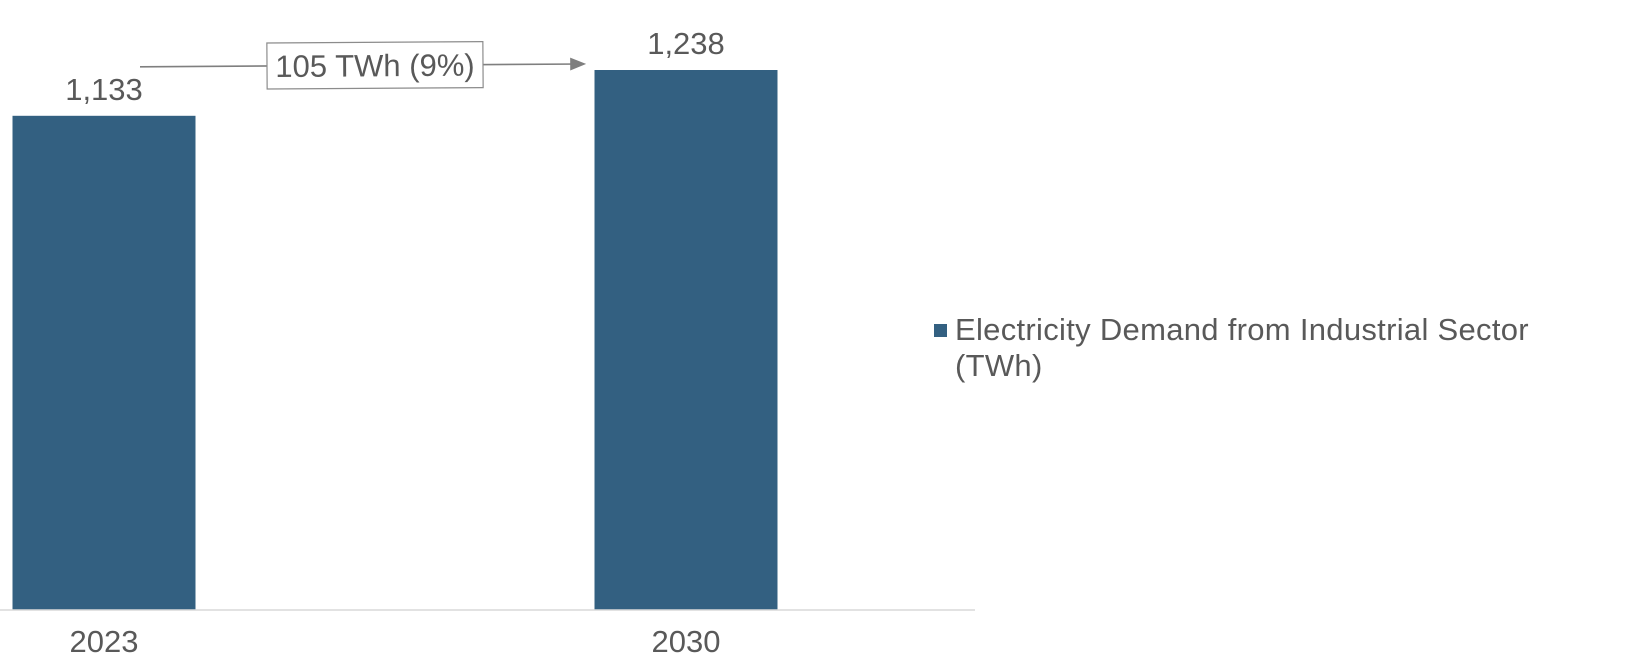 The image size is (1626, 672). I want to click on growth-annotation: 105 TWh (9%), so click(363, 65).